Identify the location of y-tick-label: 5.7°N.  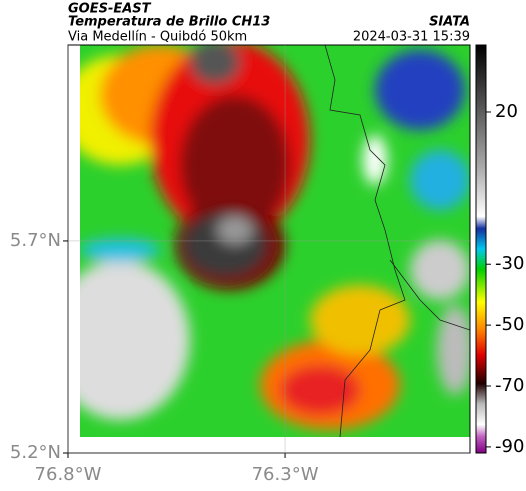
(35, 240).